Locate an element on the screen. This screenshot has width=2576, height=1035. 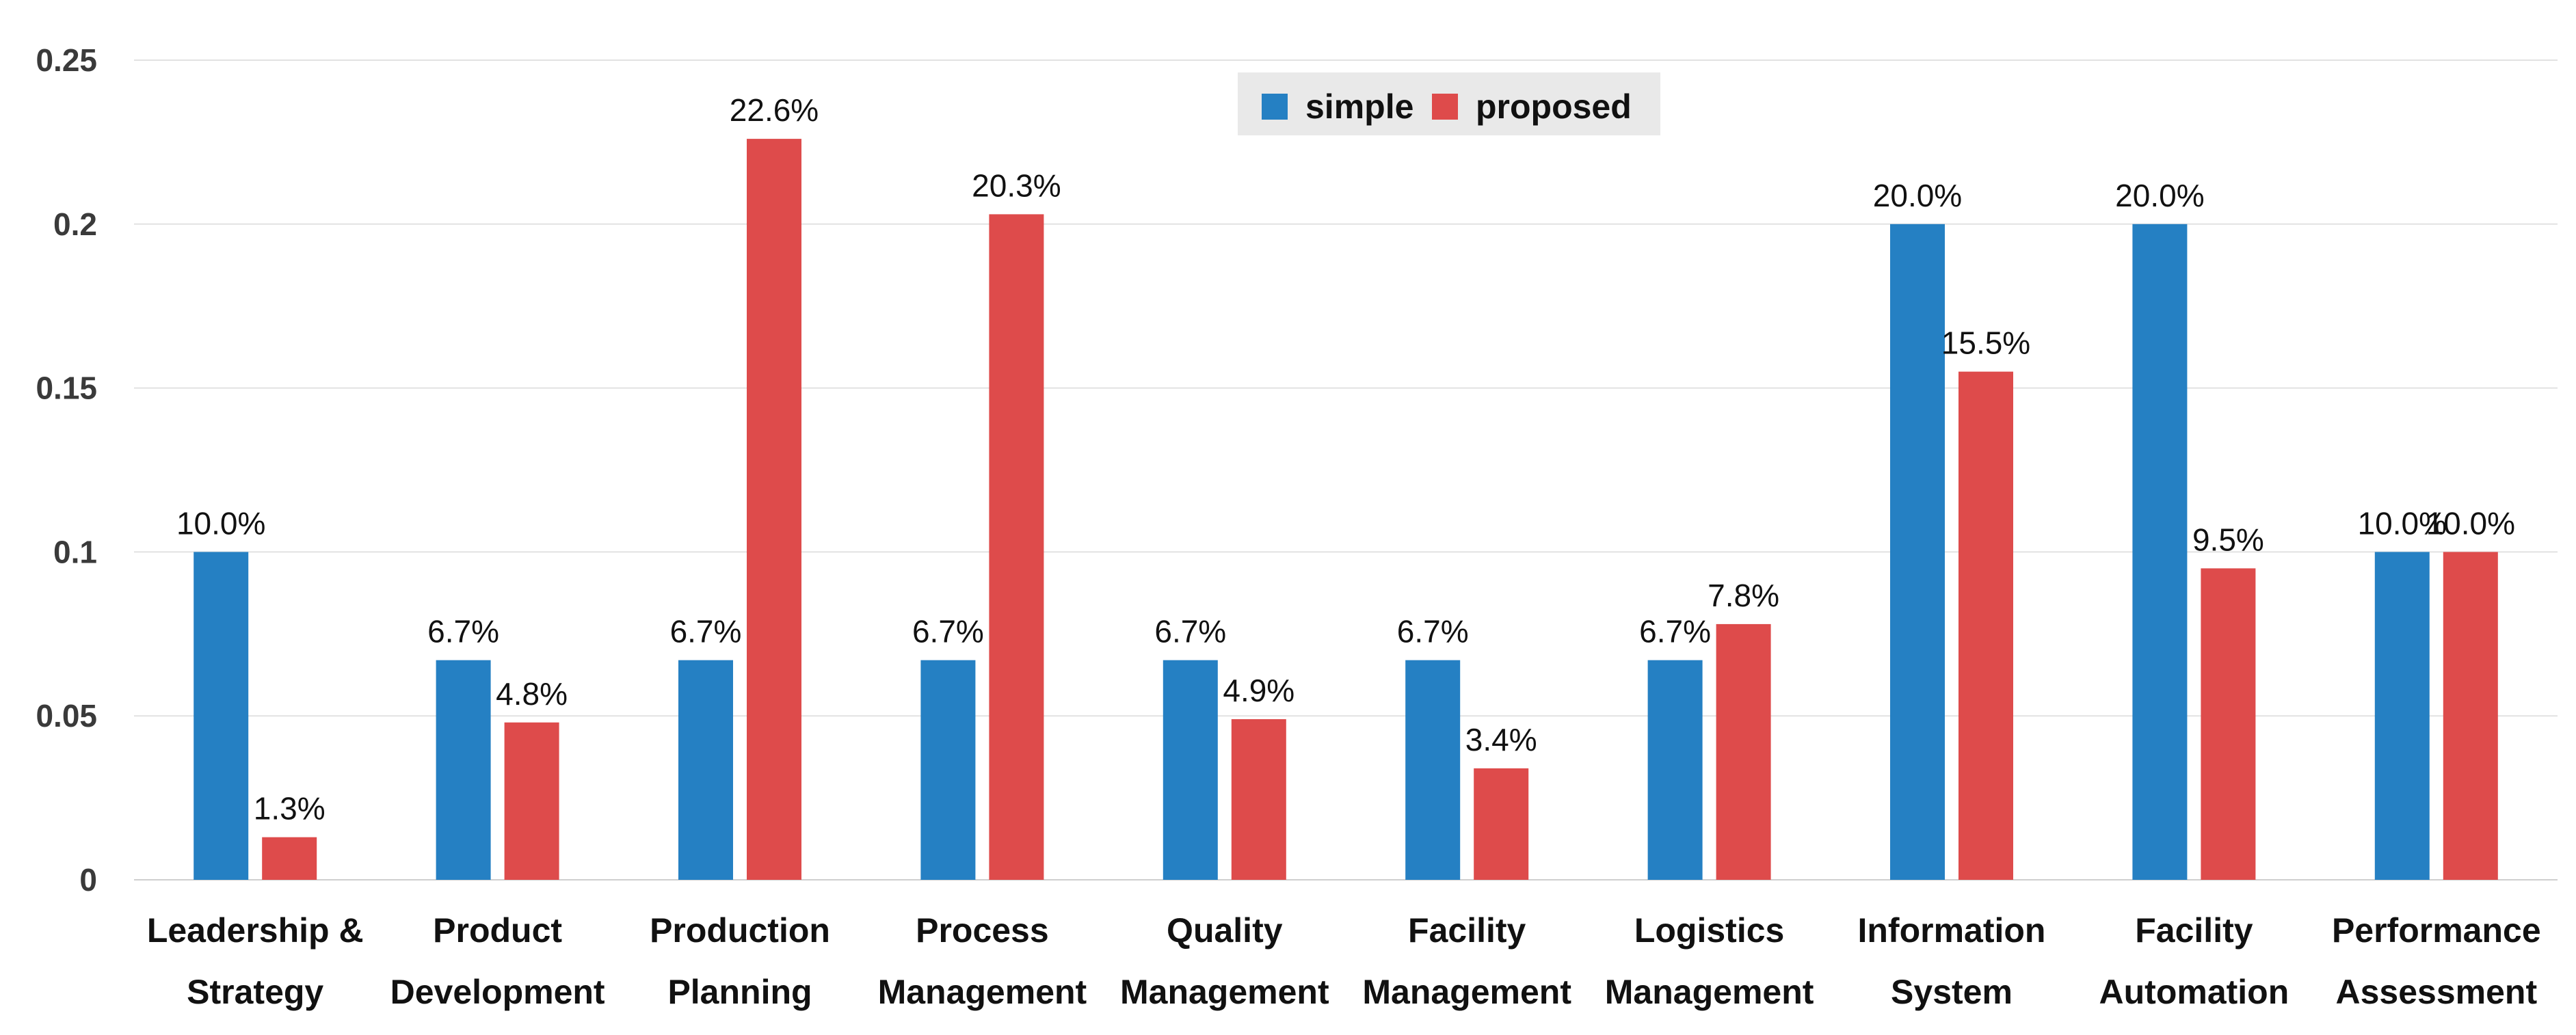
legend-swatch-proposed is located at coordinates (1445, 107).